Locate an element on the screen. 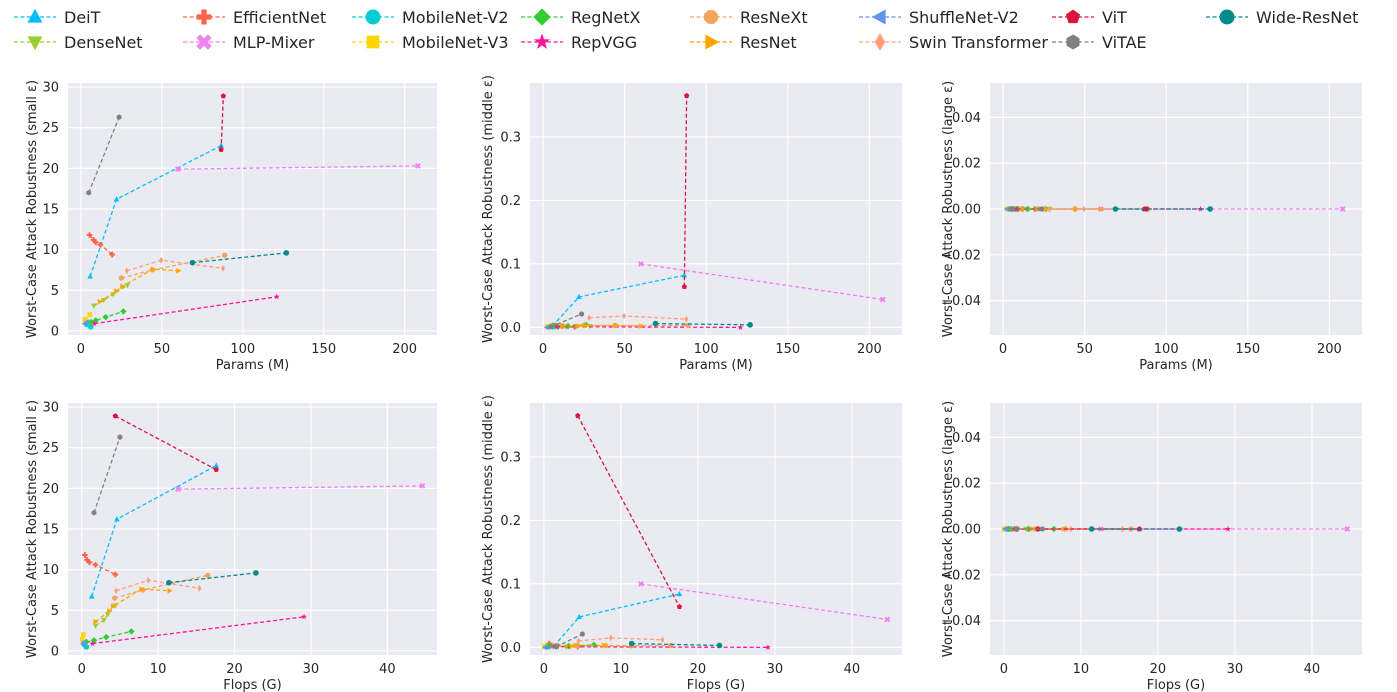 This screenshot has width=1397, height=692. legend-label: Swin Transformer is located at coordinates (978, 42).